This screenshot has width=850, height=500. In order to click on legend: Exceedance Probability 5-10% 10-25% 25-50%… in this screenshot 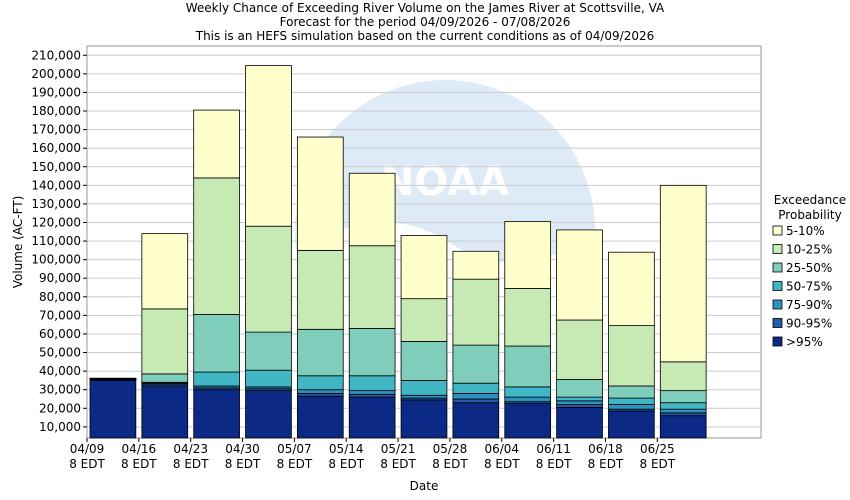, I will do `click(809, 271)`.